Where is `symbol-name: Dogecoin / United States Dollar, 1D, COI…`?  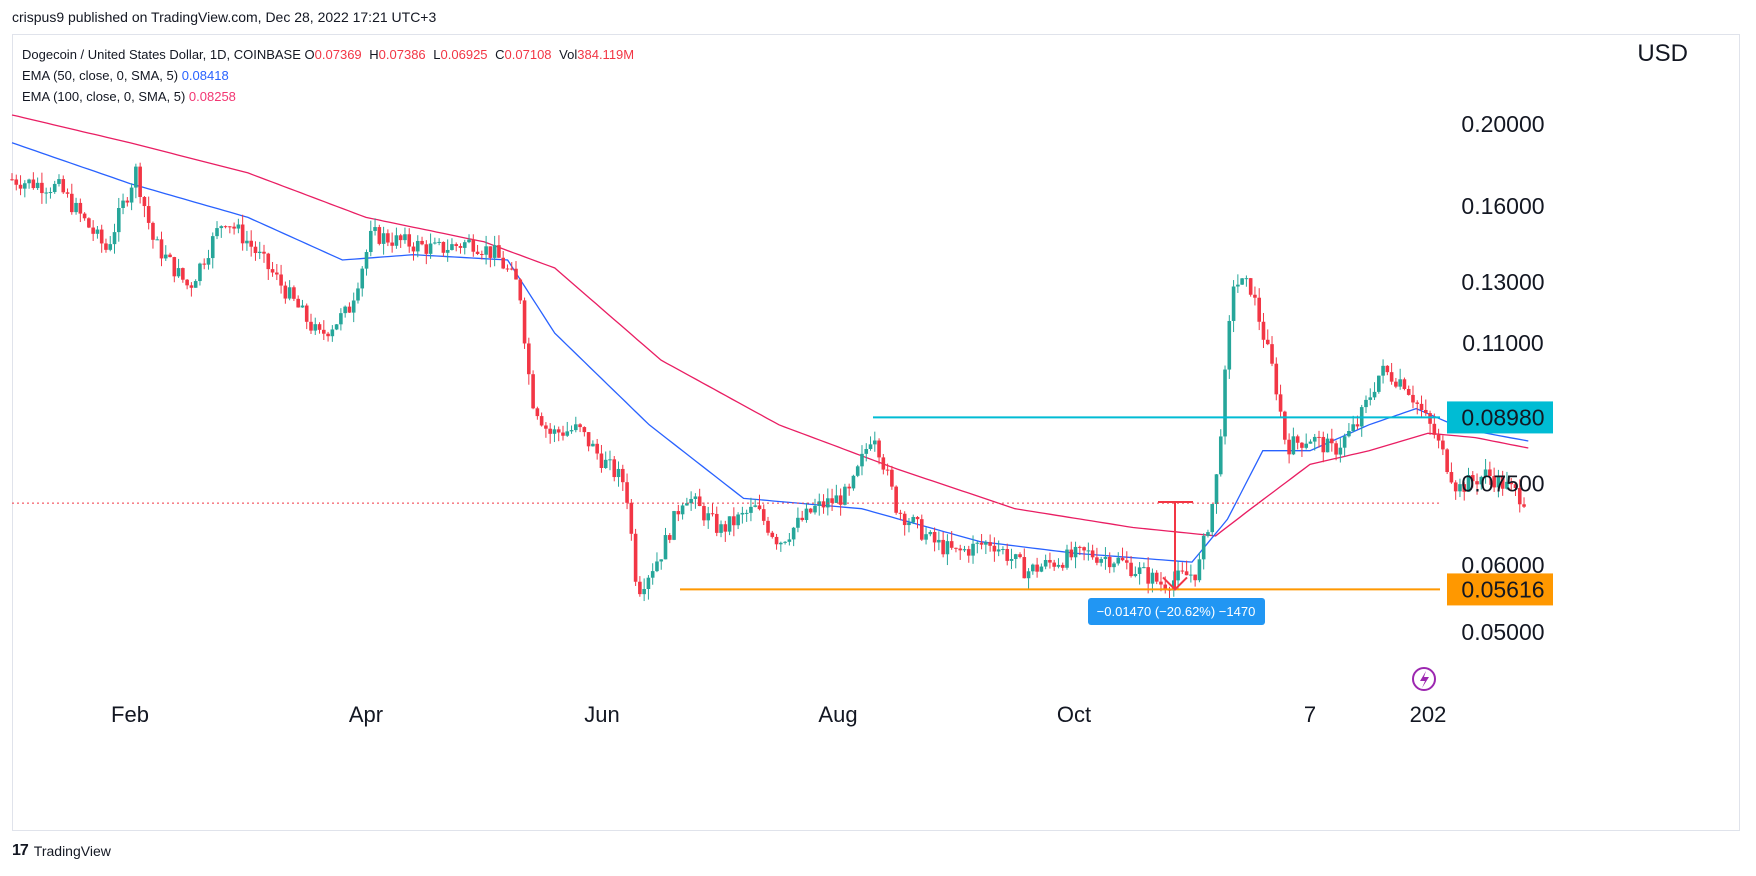 symbol-name: Dogecoin / United States Dollar, 1D, COI… is located at coordinates (161, 54).